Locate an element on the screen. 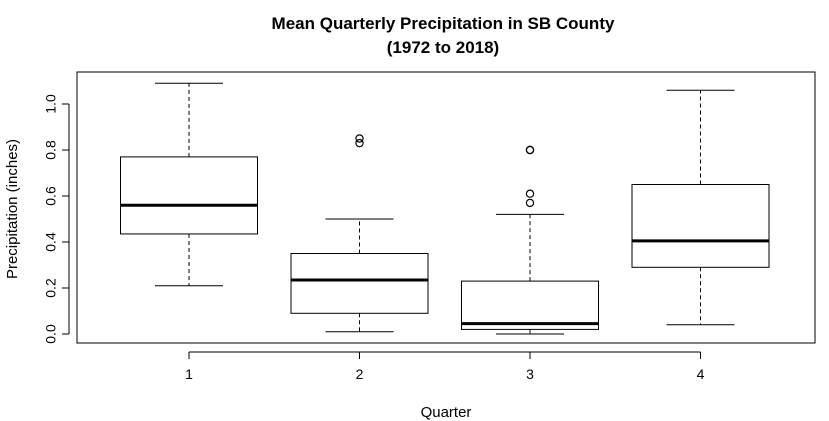 The height and width of the screenshot is (421, 829). x-tick-label: 3 is located at coordinates (530, 374).